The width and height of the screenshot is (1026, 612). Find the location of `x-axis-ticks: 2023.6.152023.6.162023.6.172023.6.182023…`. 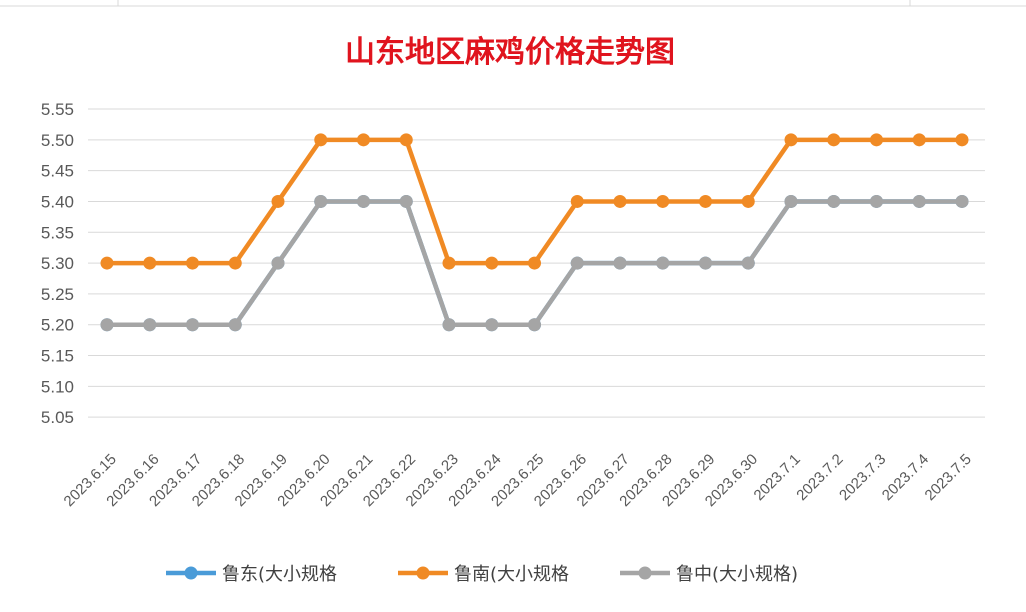

x-axis-ticks: 2023.6.152023.6.162023.6.172023.6.182023… is located at coordinates (518, 480).